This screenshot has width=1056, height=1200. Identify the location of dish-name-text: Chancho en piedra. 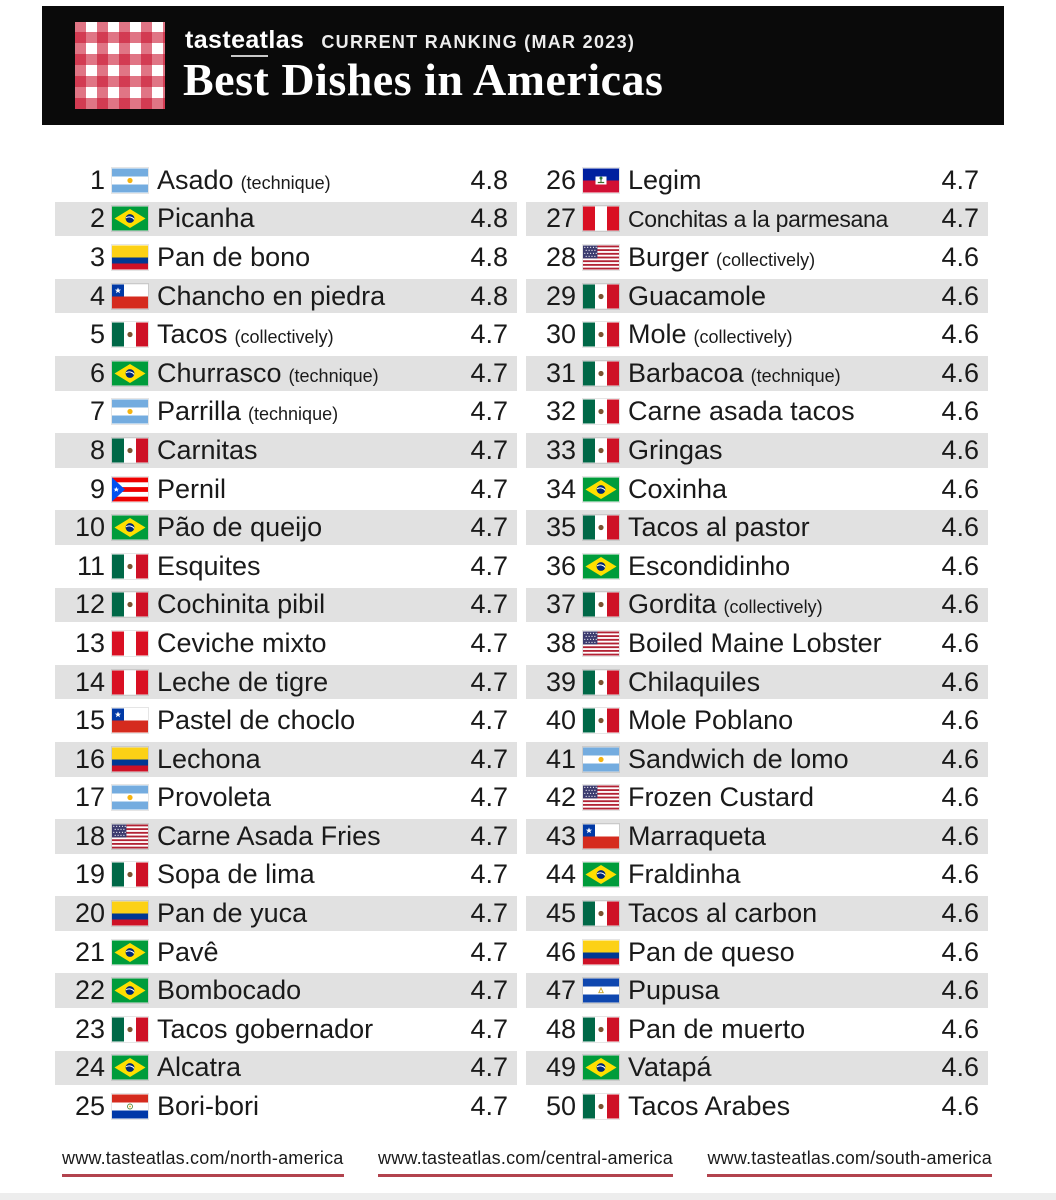
(271, 295).